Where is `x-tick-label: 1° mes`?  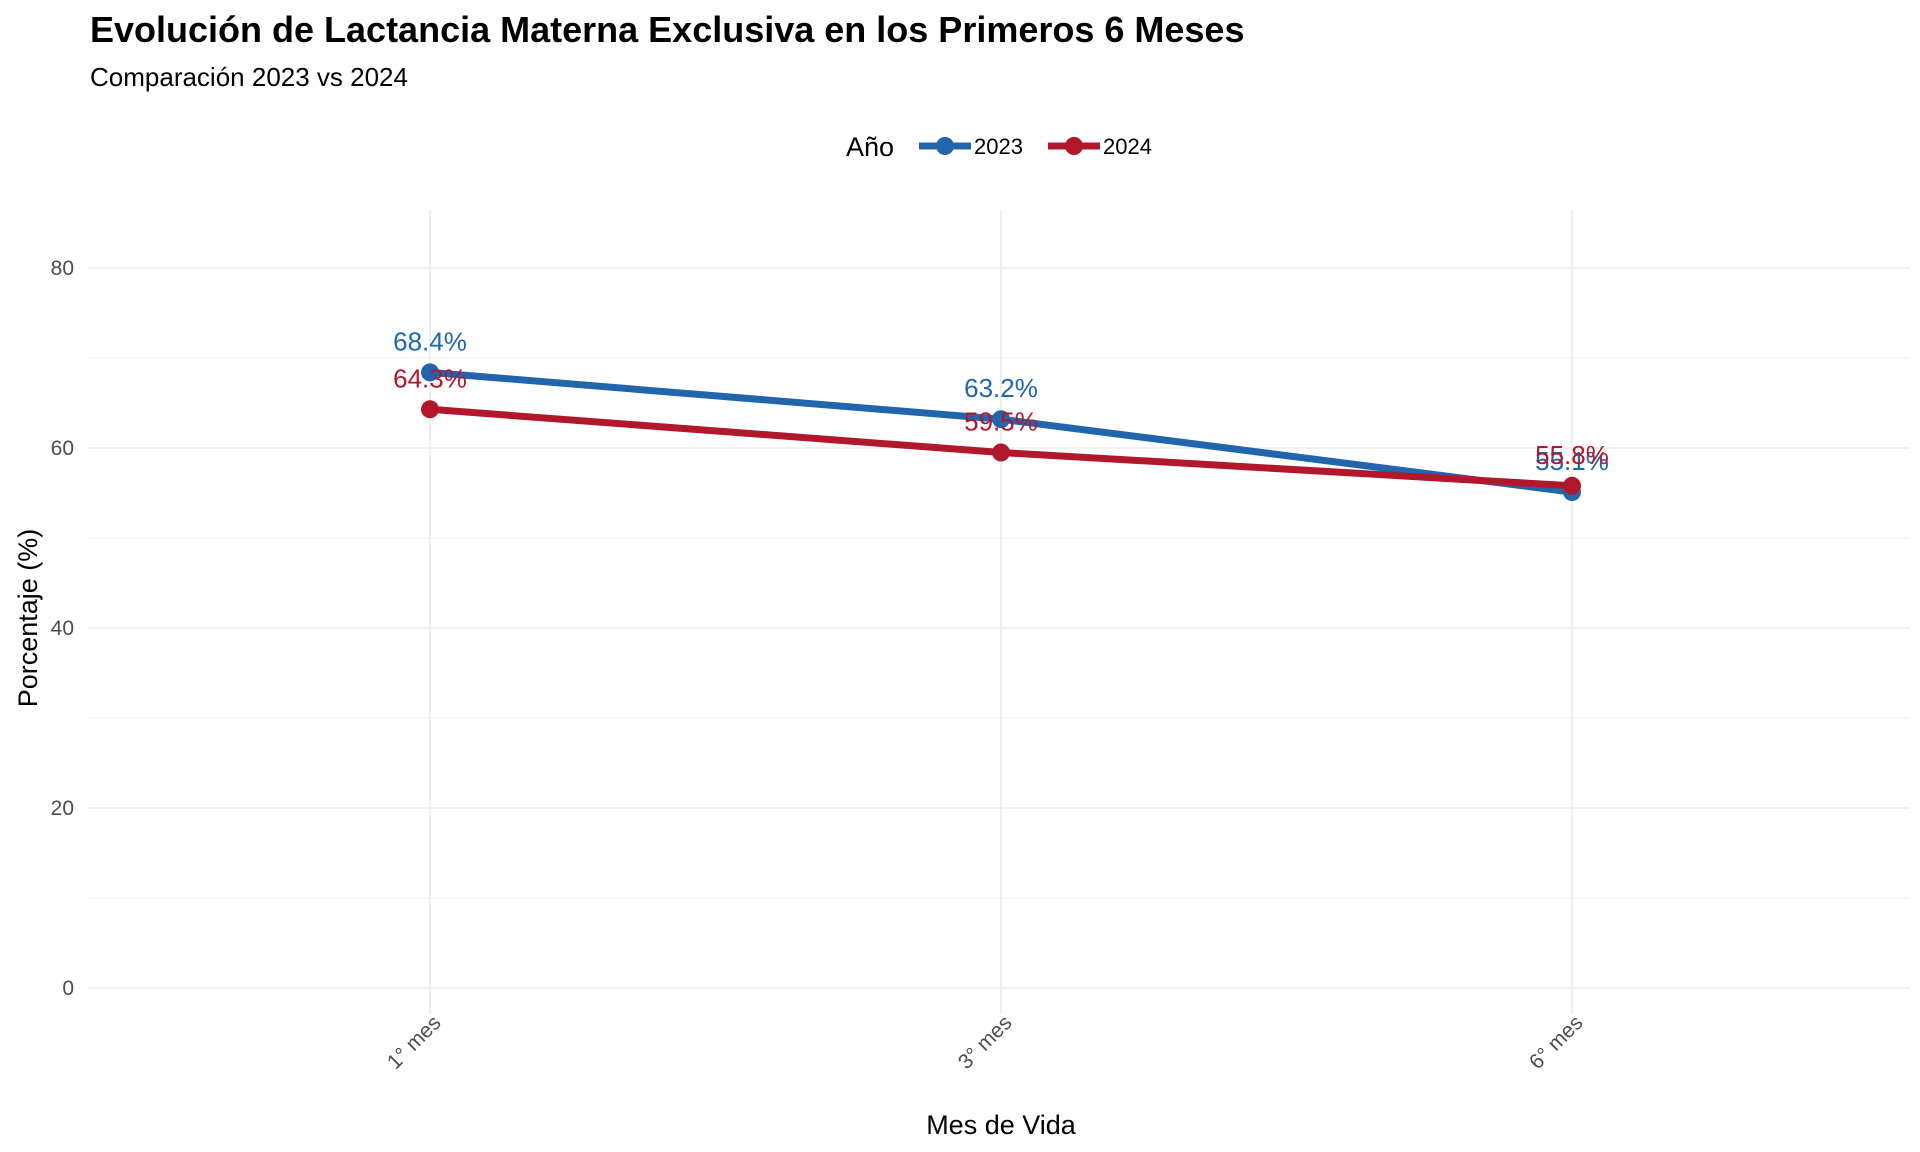
x-tick-label: 1° mes is located at coordinates (414, 1042).